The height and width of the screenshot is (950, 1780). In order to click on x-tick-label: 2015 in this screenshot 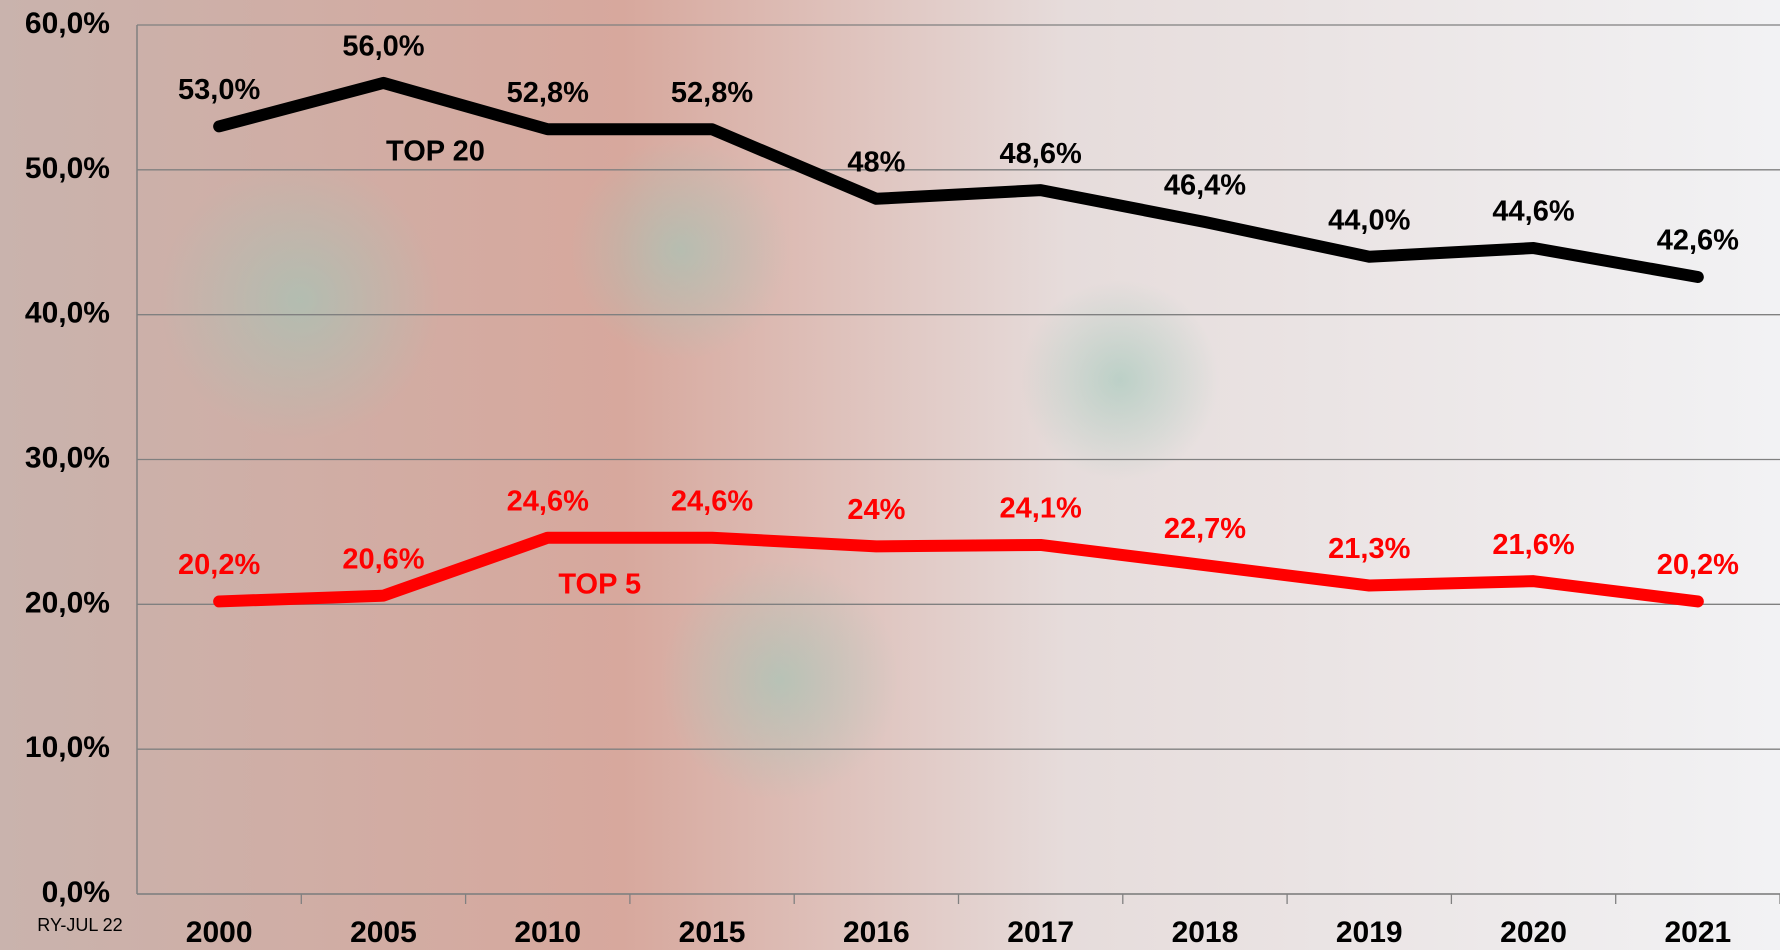, I will do `click(712, 932)`.